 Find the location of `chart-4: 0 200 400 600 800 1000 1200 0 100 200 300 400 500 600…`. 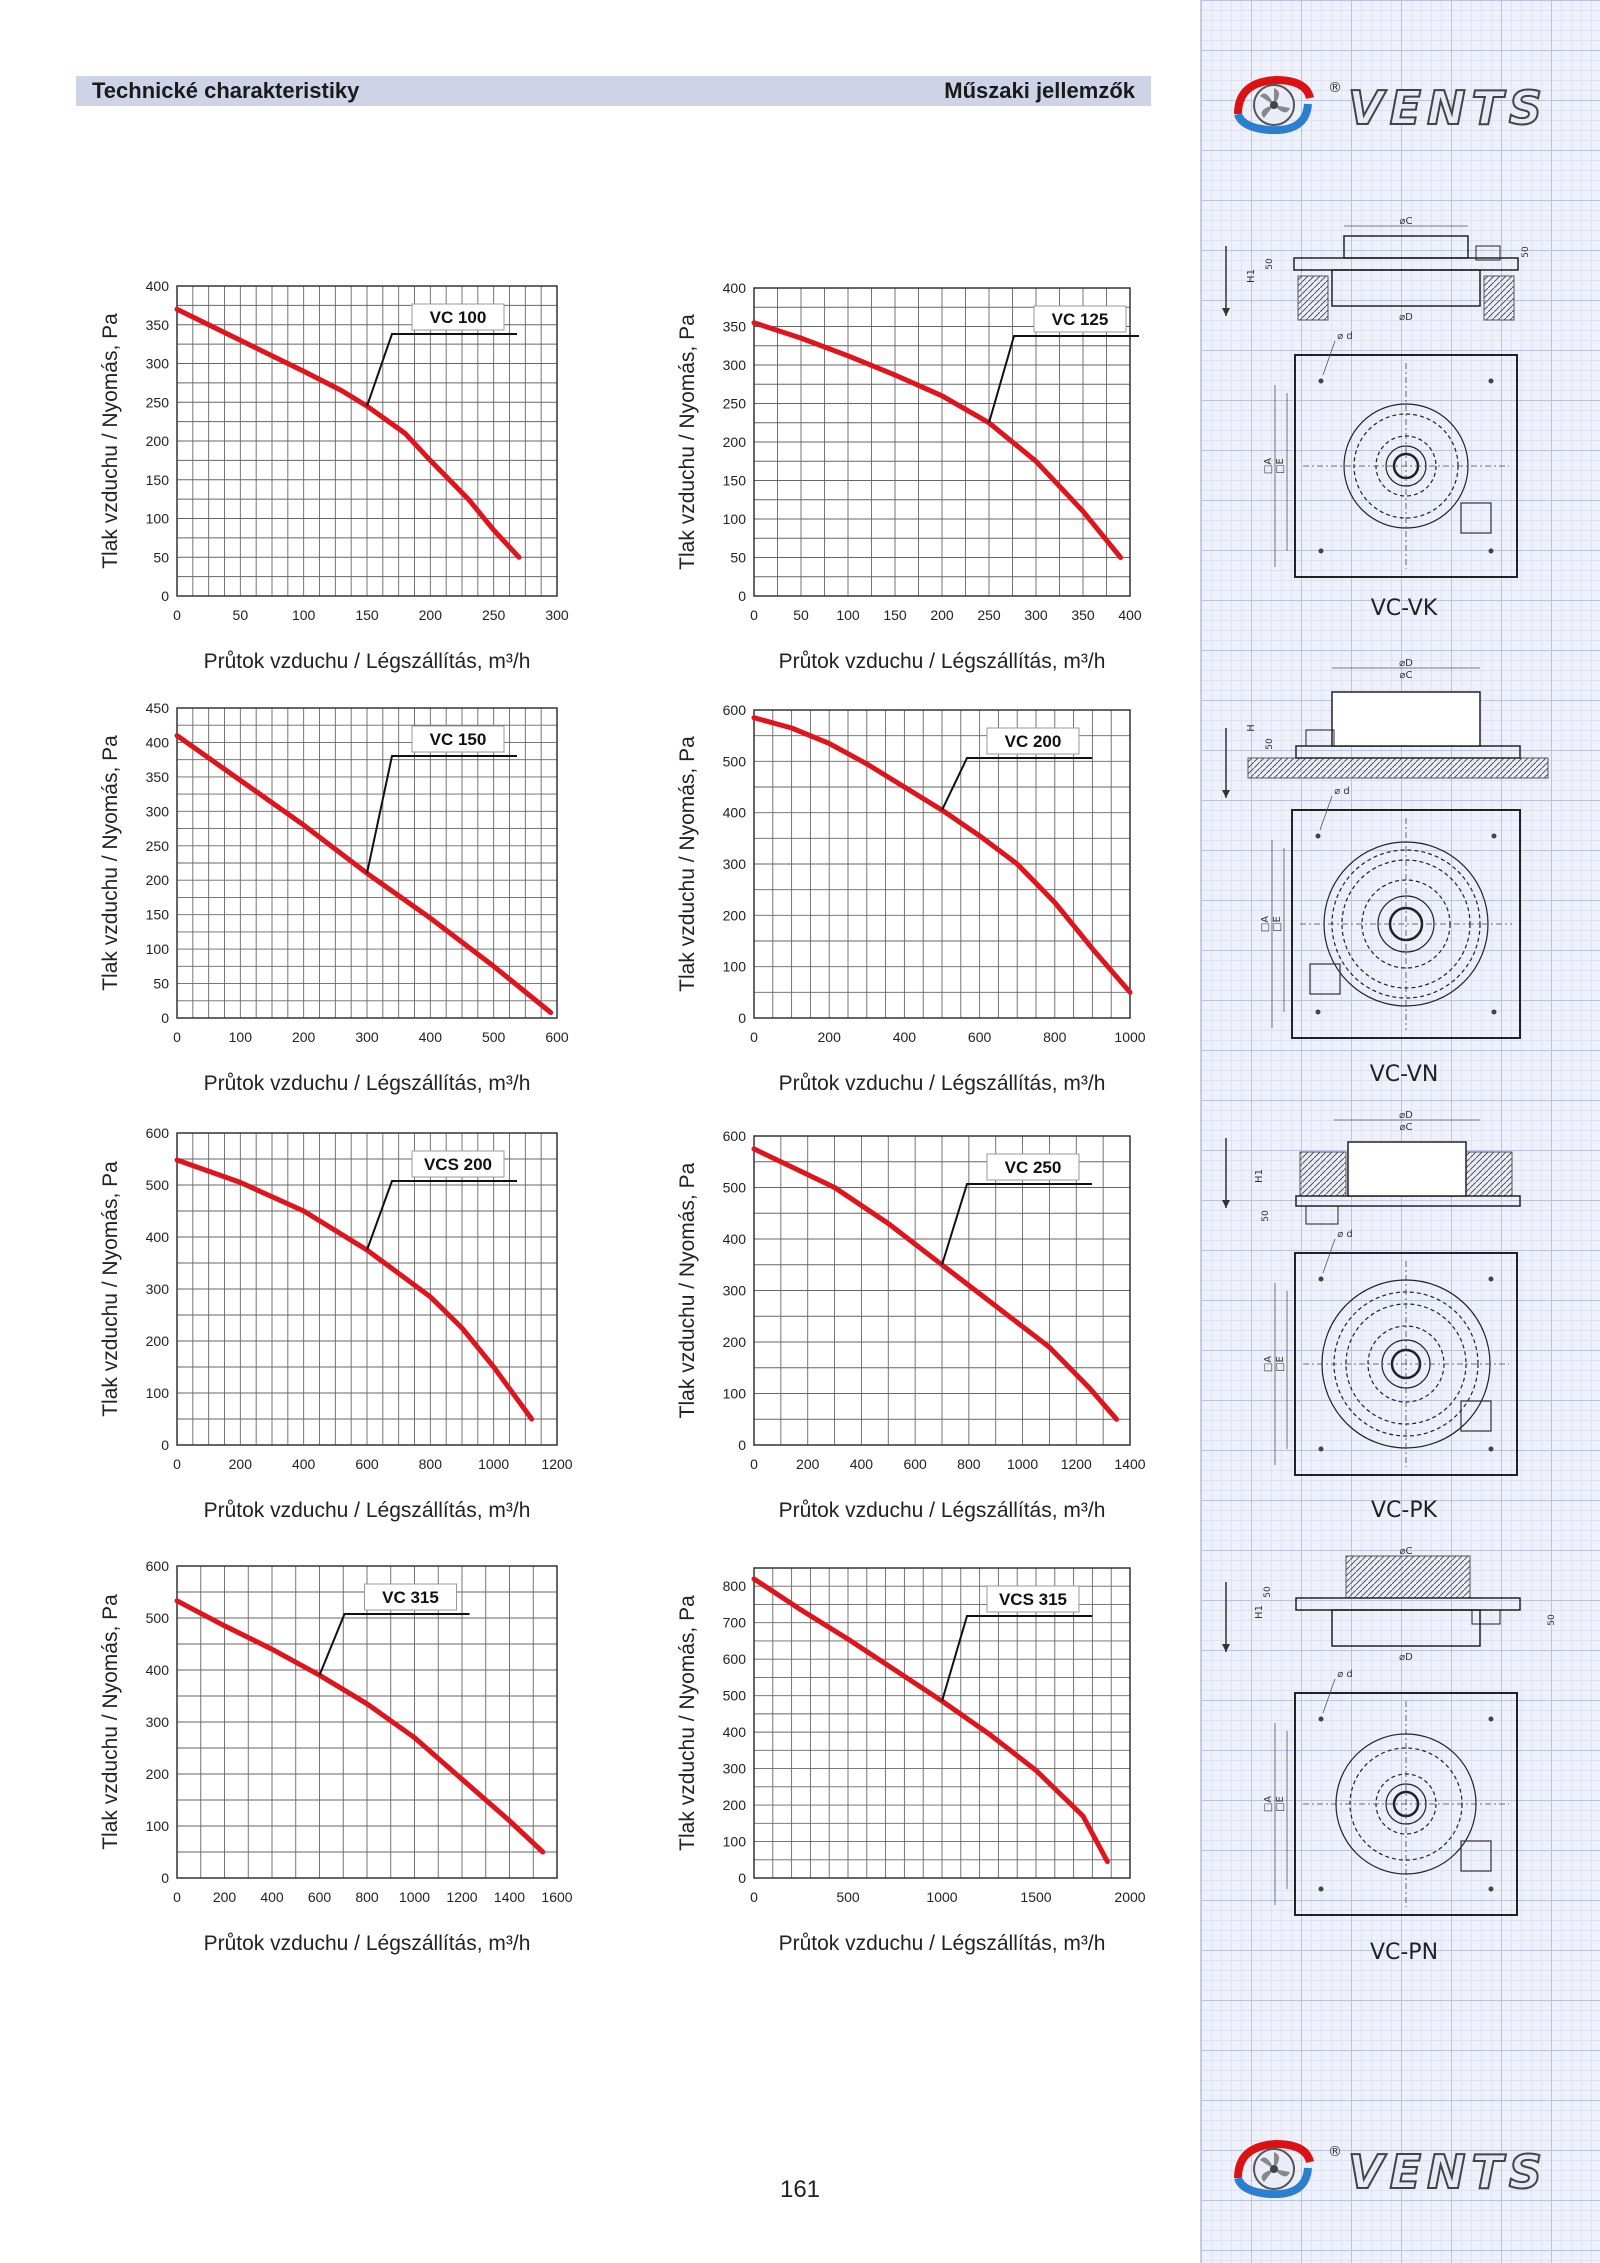

chart-4: 0 200 400 600 800 1000 1200 0 100 200 300 400 500 600… is located at coordinates (336, 1323).